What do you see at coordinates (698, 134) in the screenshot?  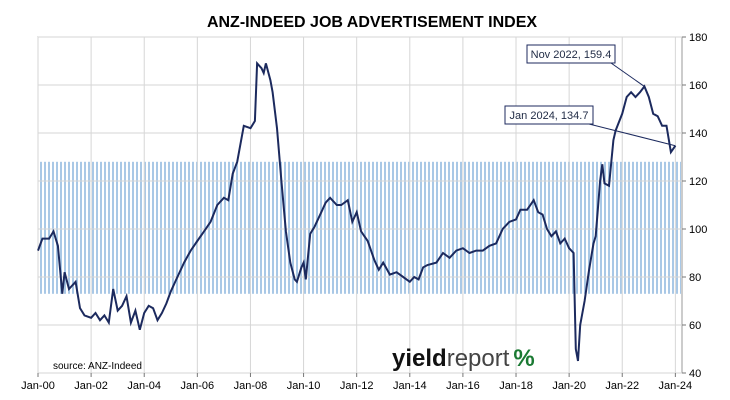 I see `y-tick-label: 140` at bounding box center [698, 134].